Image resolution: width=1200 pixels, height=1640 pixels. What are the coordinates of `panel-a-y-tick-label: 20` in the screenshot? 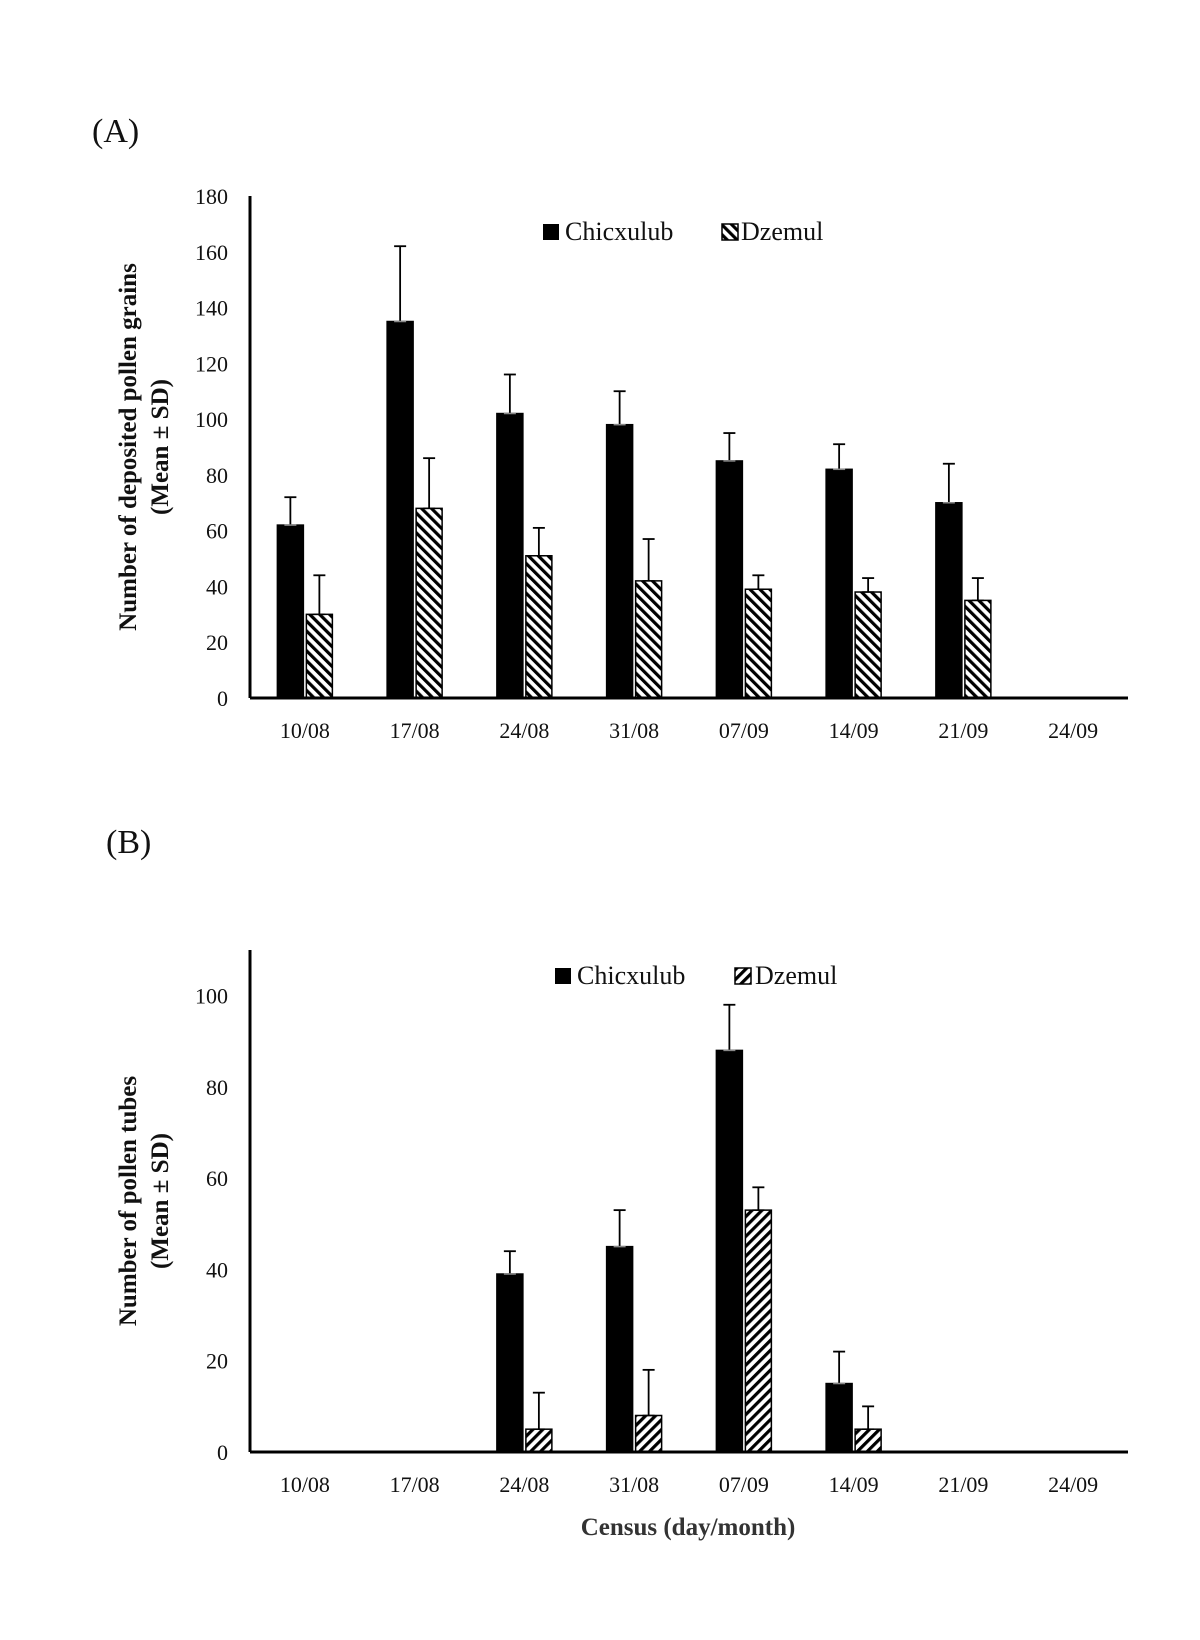 It's located at (217, 642).